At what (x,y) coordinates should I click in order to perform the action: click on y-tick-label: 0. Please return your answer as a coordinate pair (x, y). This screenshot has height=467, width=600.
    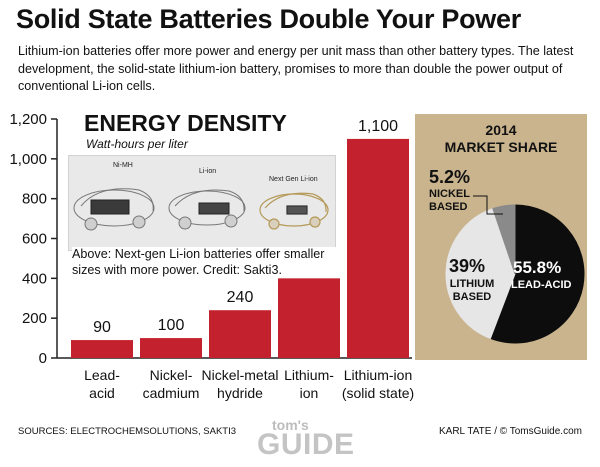
    Looking at the image, I should click on (43, 358).